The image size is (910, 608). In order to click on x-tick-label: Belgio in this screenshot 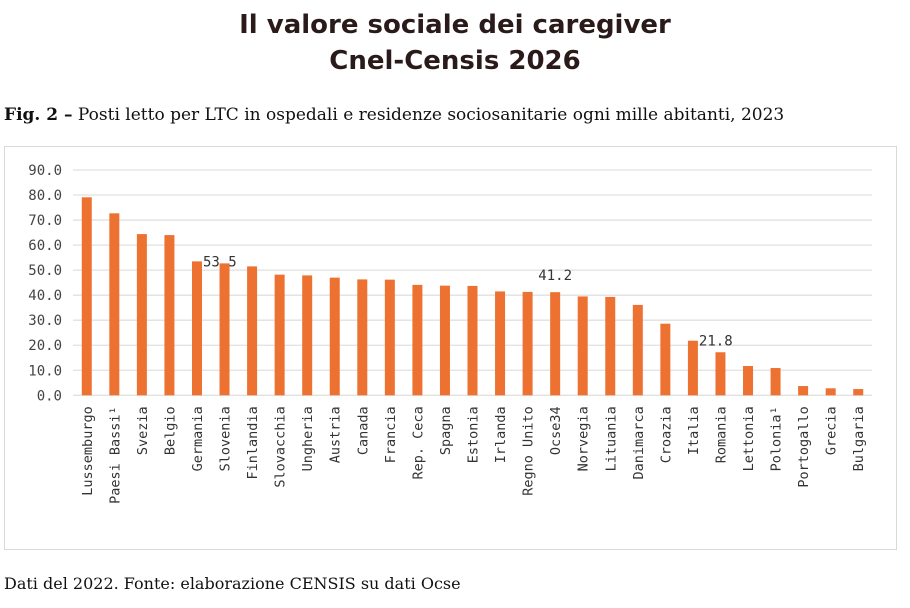, I will do `click(170, 430)`.